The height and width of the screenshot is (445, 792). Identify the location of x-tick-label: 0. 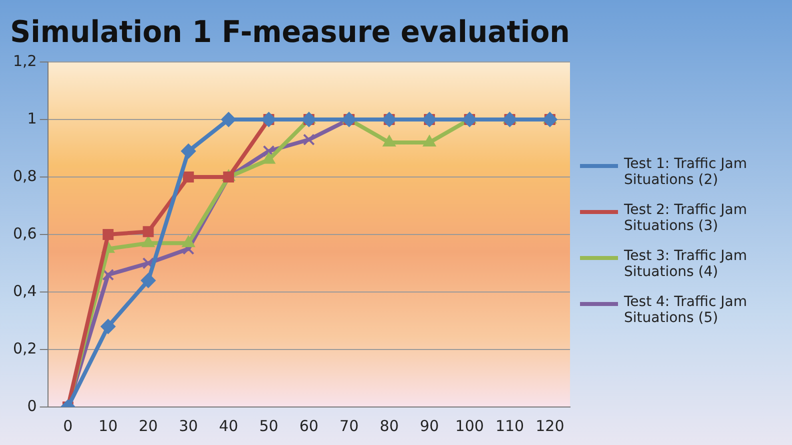
(68, 425).